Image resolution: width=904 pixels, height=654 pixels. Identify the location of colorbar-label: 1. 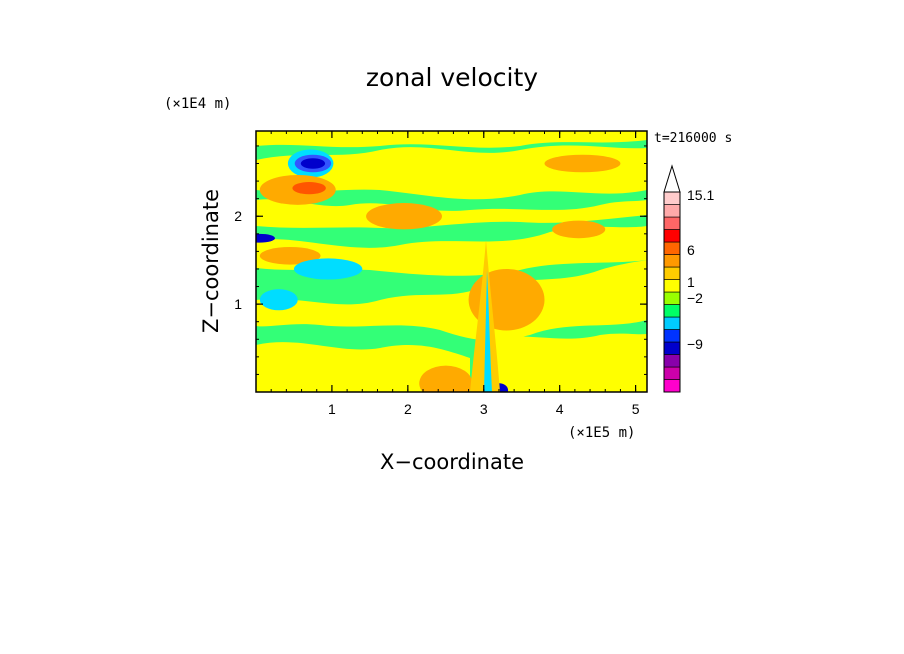
(691, 282).